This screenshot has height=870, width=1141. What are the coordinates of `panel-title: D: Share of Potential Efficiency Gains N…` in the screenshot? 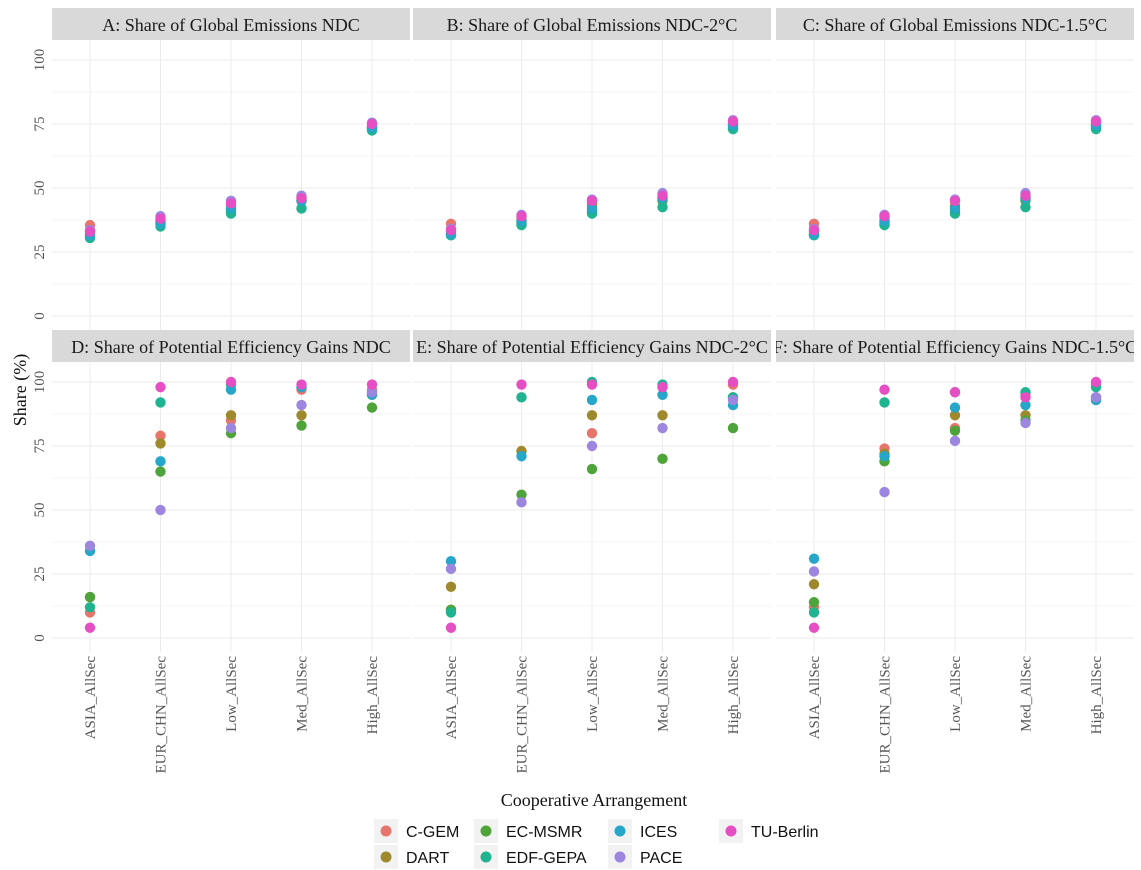 It's located at (231, 347).